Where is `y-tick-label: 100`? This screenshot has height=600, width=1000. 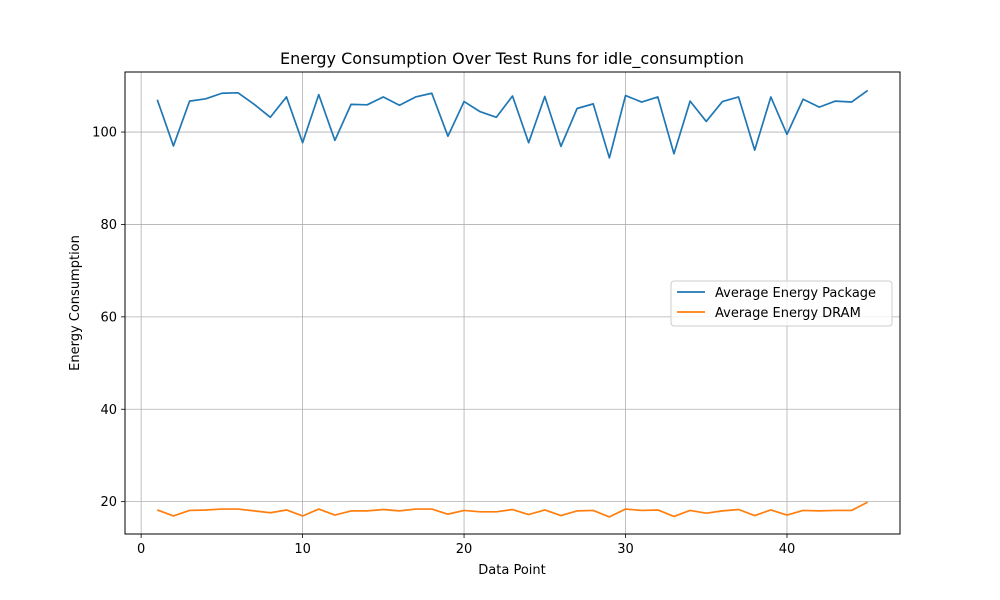 y-tick-label: 100 is located at coordinates (104, 133).